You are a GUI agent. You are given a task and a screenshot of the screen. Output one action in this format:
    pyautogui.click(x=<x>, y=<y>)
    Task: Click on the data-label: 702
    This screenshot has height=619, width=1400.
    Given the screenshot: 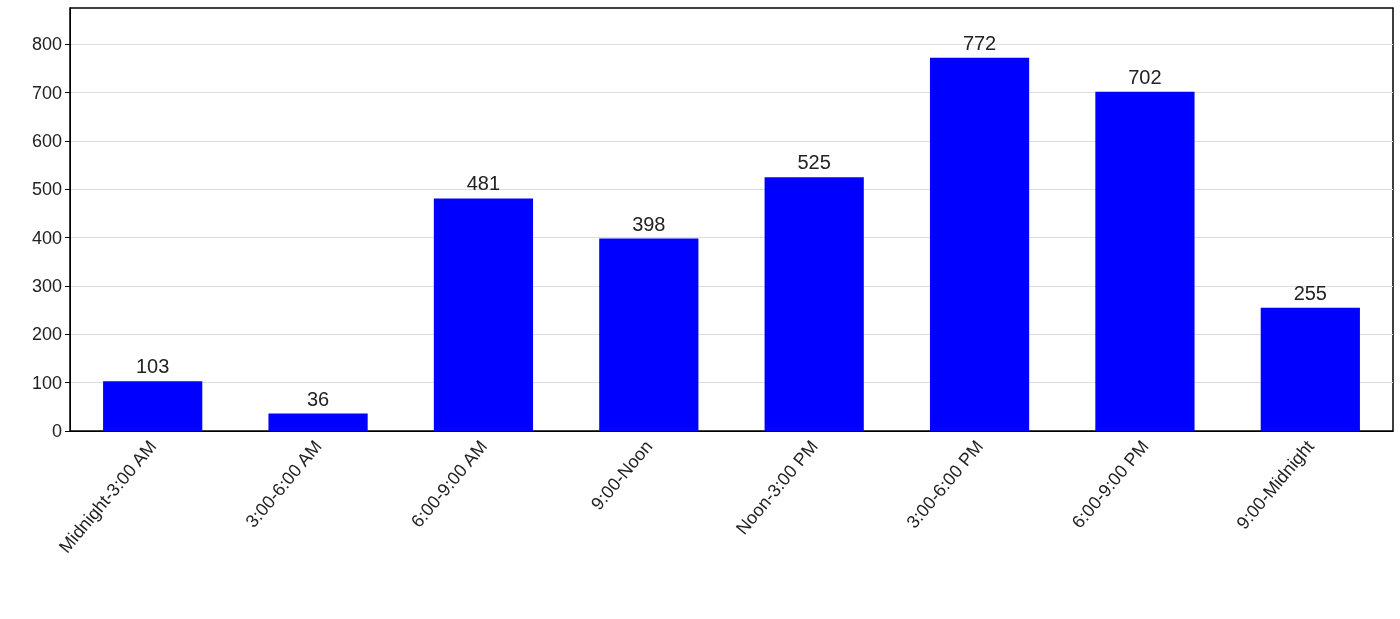 What is the action you would take?
    pyautogui.click(x=1145, y=76)
    